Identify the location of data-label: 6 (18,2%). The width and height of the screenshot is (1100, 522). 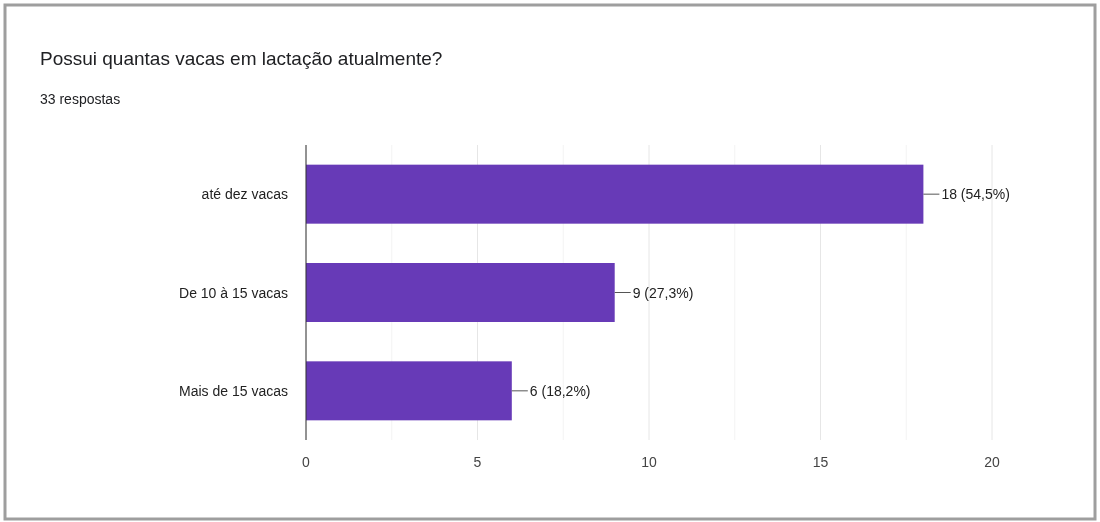
(560, 390).